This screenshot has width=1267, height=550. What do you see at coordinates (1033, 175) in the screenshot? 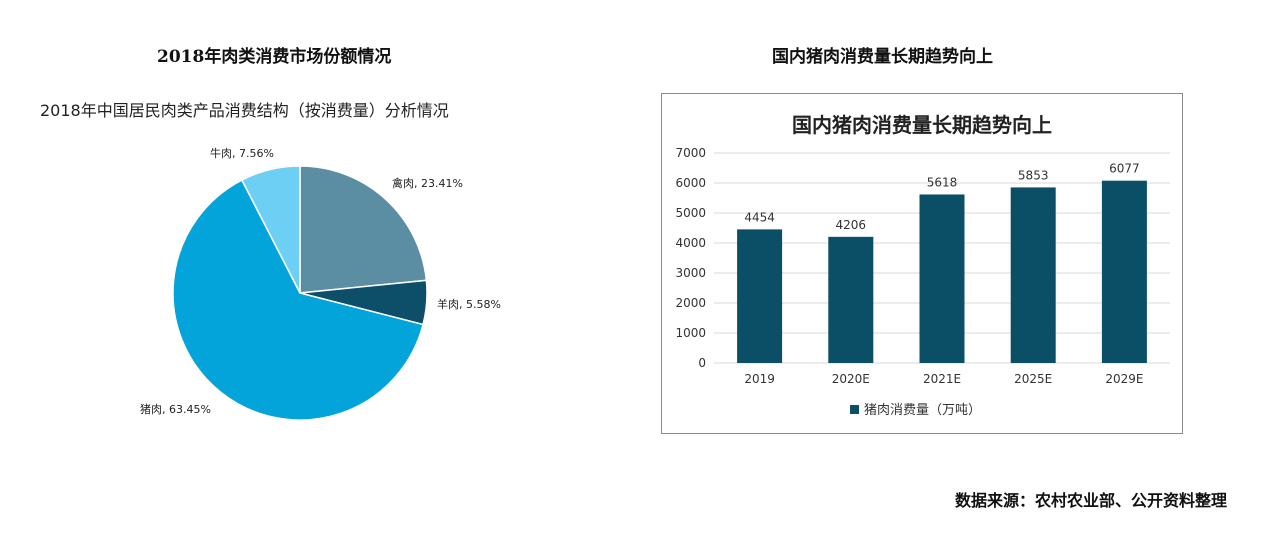
I see `bar-data-label: 5853` at bounding box center [1033, 175].